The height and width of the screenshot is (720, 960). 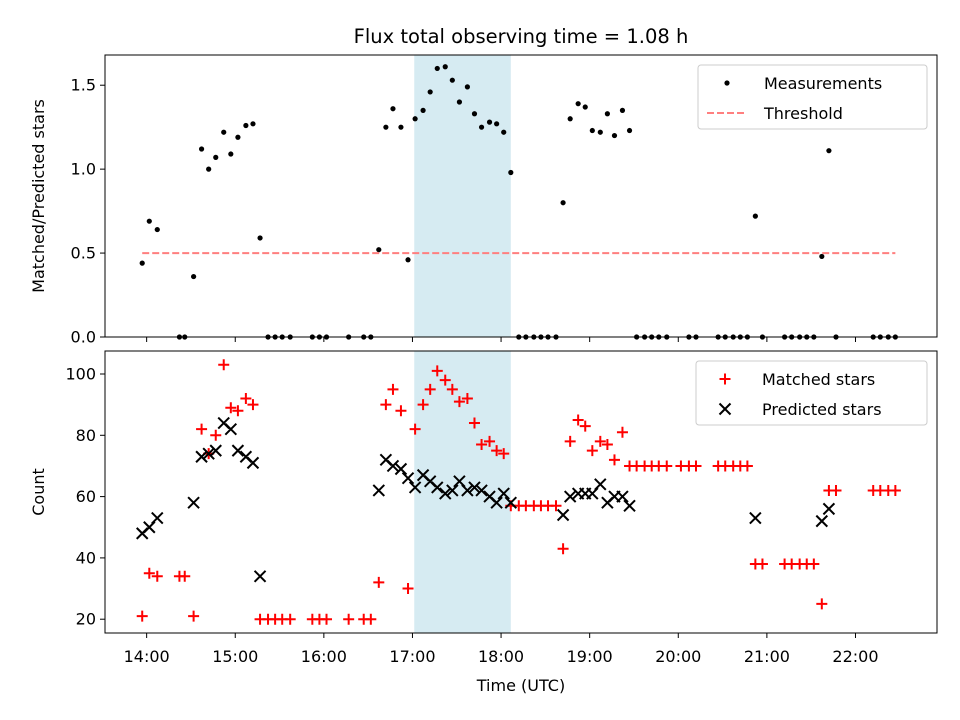 I want to click on legend-label: Threshold, so click(x=803, y=113).